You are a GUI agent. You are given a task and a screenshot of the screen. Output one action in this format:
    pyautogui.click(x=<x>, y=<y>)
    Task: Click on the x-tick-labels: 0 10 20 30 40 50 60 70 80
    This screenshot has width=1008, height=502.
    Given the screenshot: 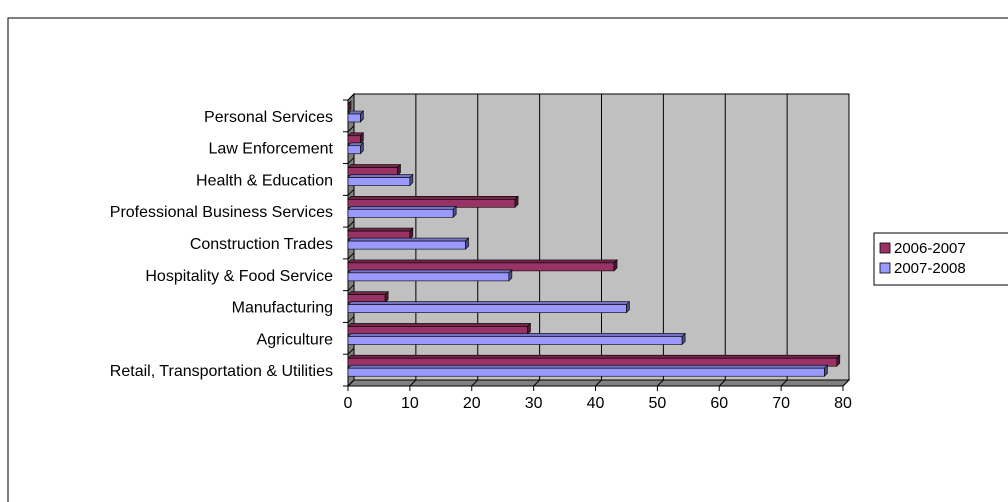 What is the action you would take?
    pyautogui.click(x=598, y=403)
    